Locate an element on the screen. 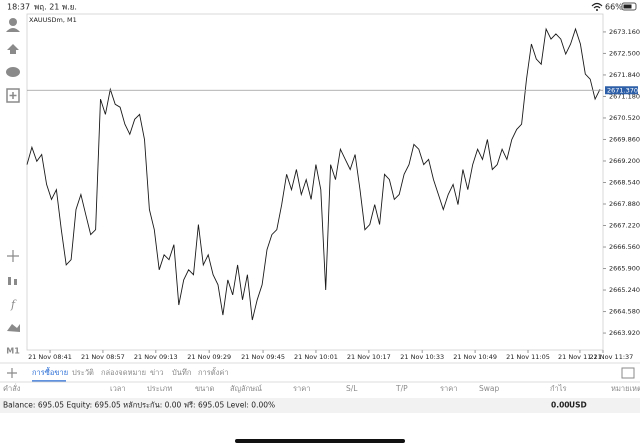 The width and height of the screenshot is (640, 447). tab: กล่องจดหมาย is located at coordinates (123, 372).